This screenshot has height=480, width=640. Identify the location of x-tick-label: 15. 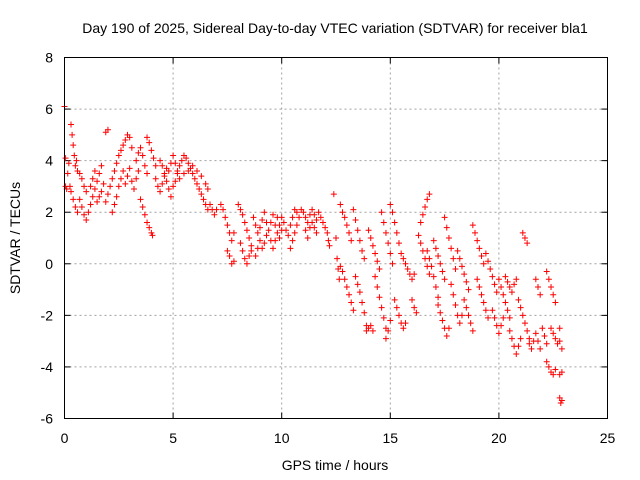
(391, 438).